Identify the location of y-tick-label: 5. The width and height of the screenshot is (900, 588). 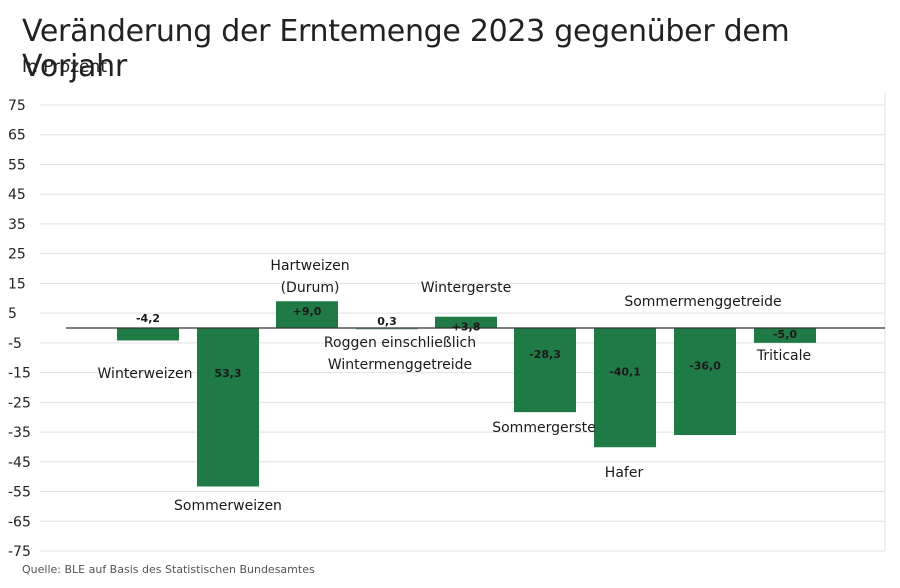
(12, 314).